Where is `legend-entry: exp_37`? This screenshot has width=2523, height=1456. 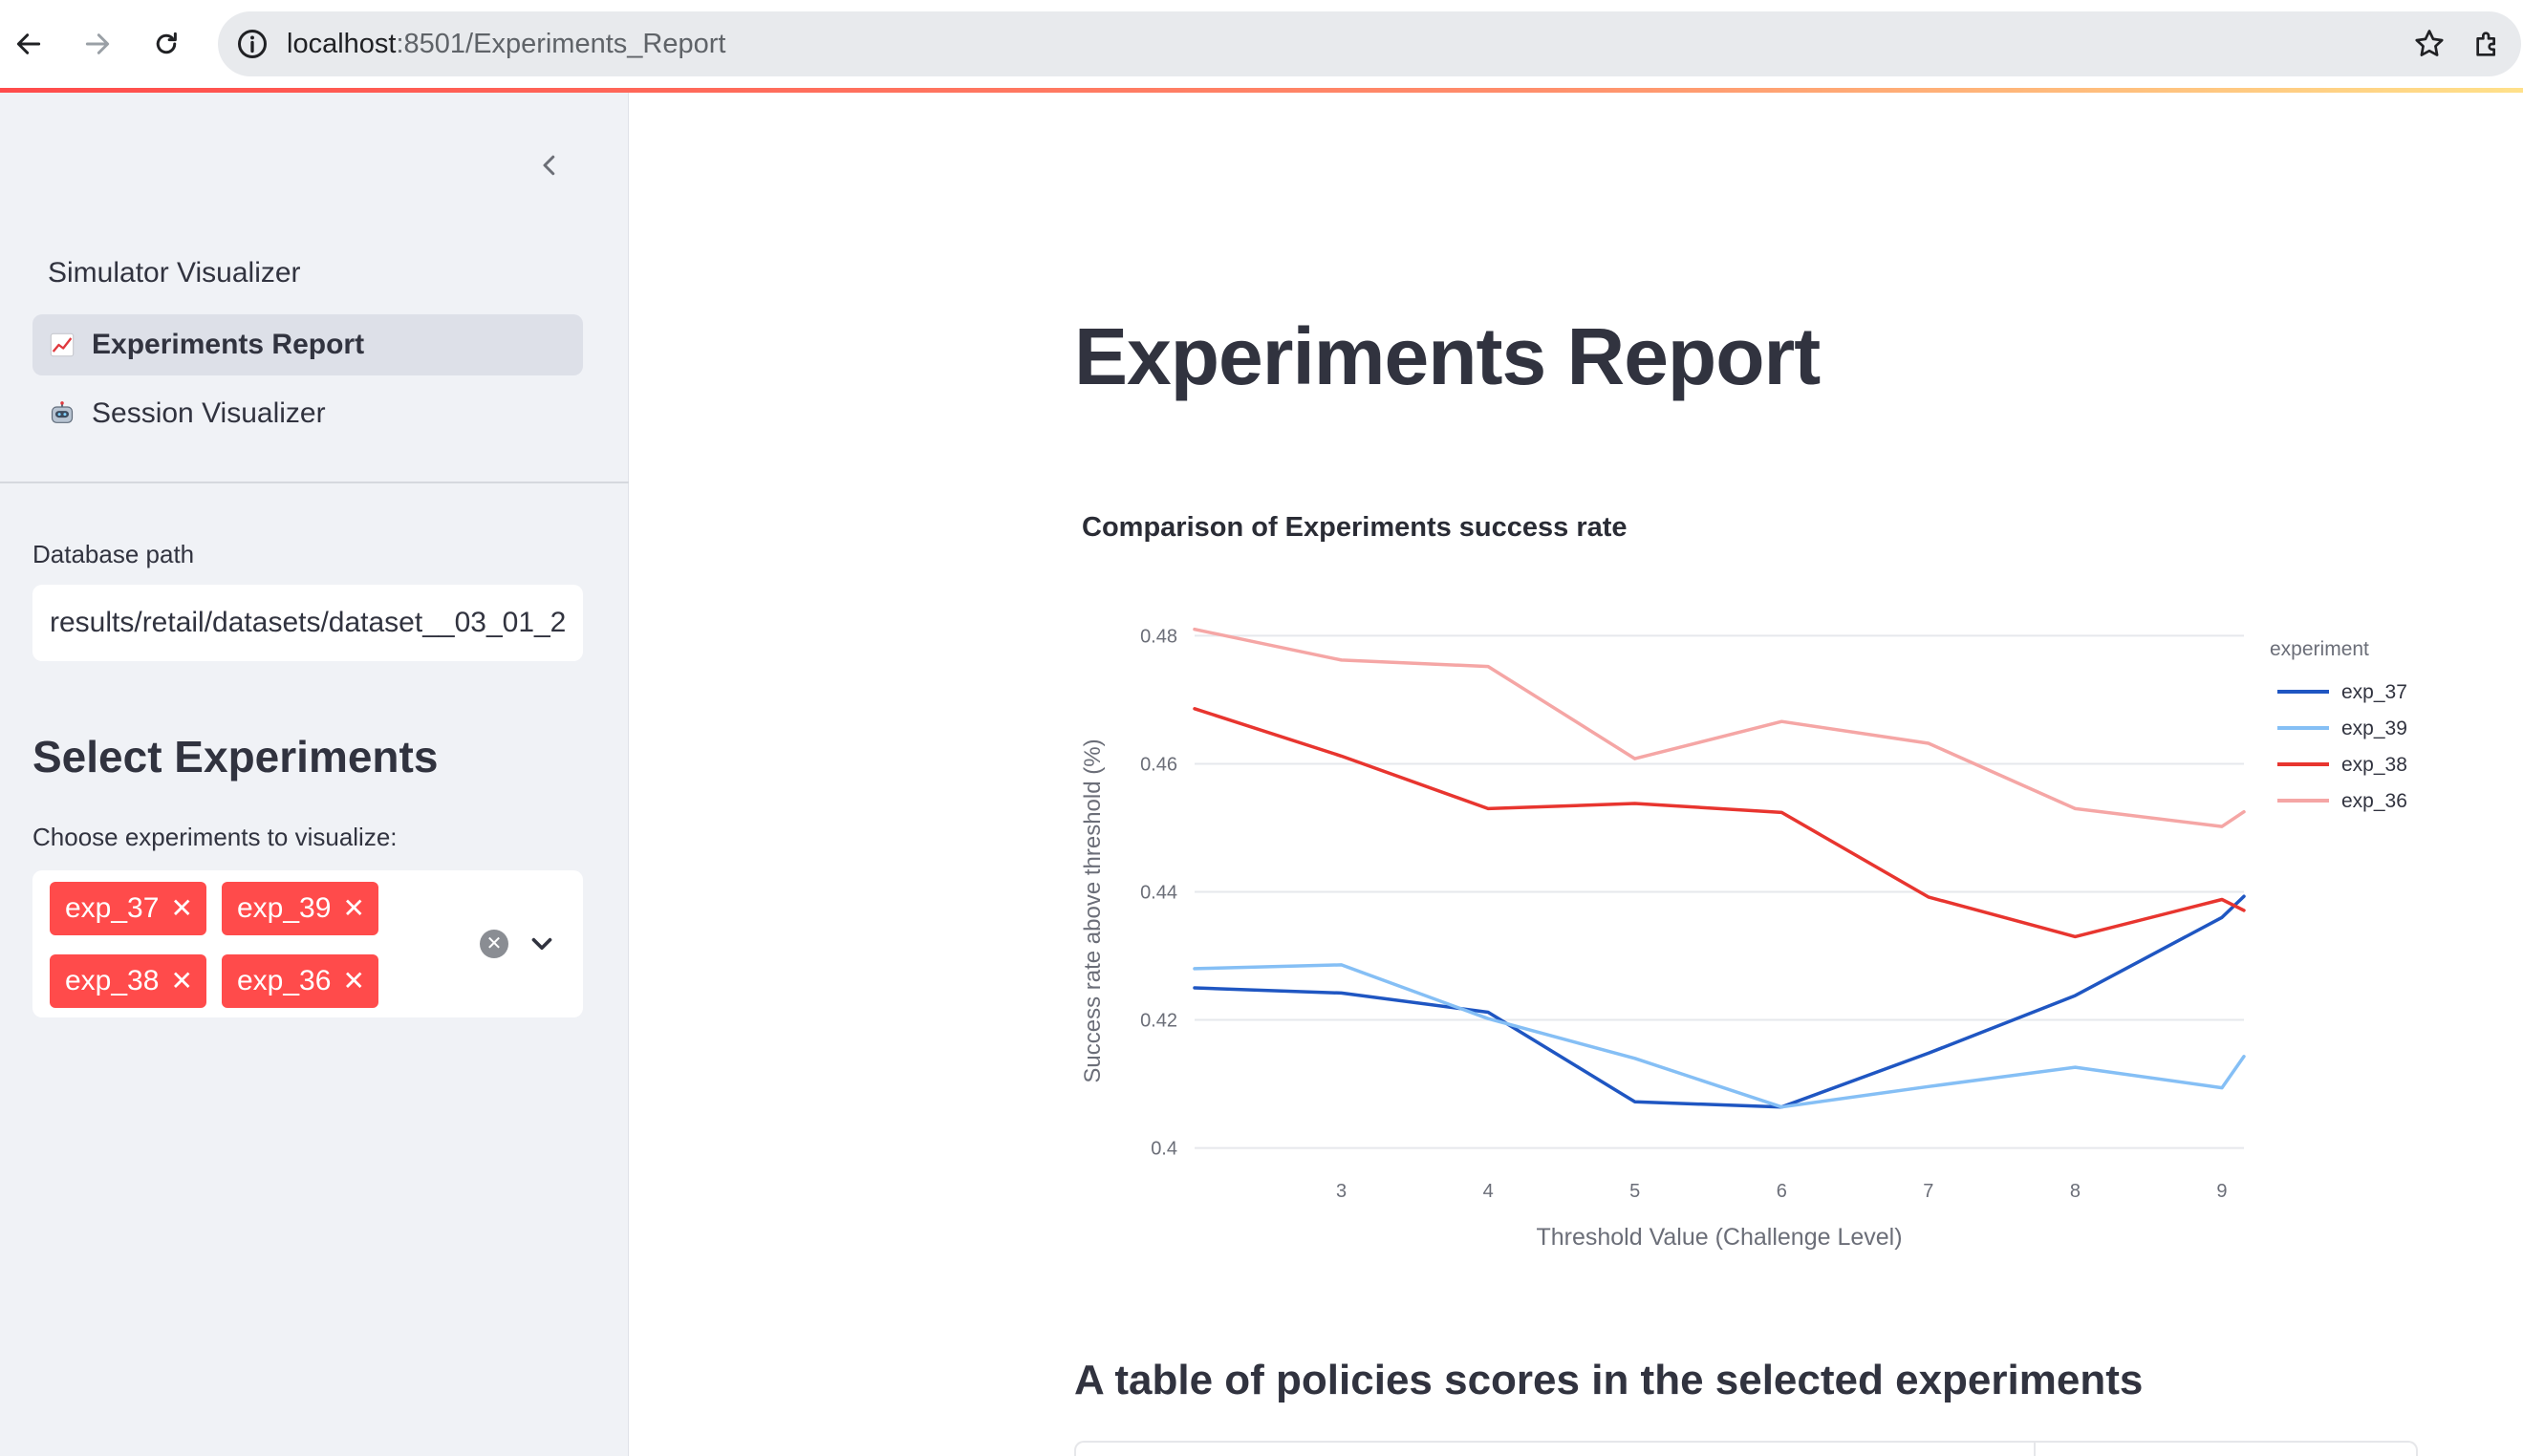
legend-entry: exp_37 is located at coordinates (2374, 692).